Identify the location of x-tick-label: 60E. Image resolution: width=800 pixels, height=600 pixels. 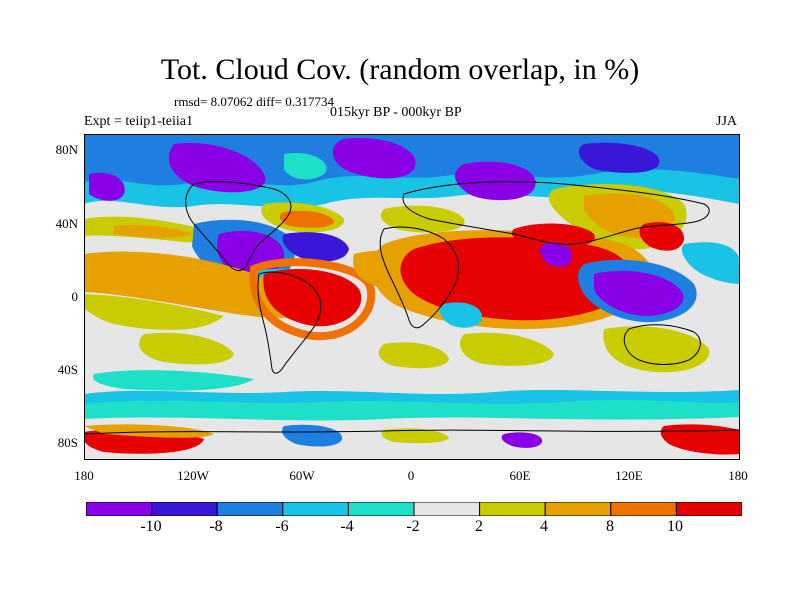
(520, 475).